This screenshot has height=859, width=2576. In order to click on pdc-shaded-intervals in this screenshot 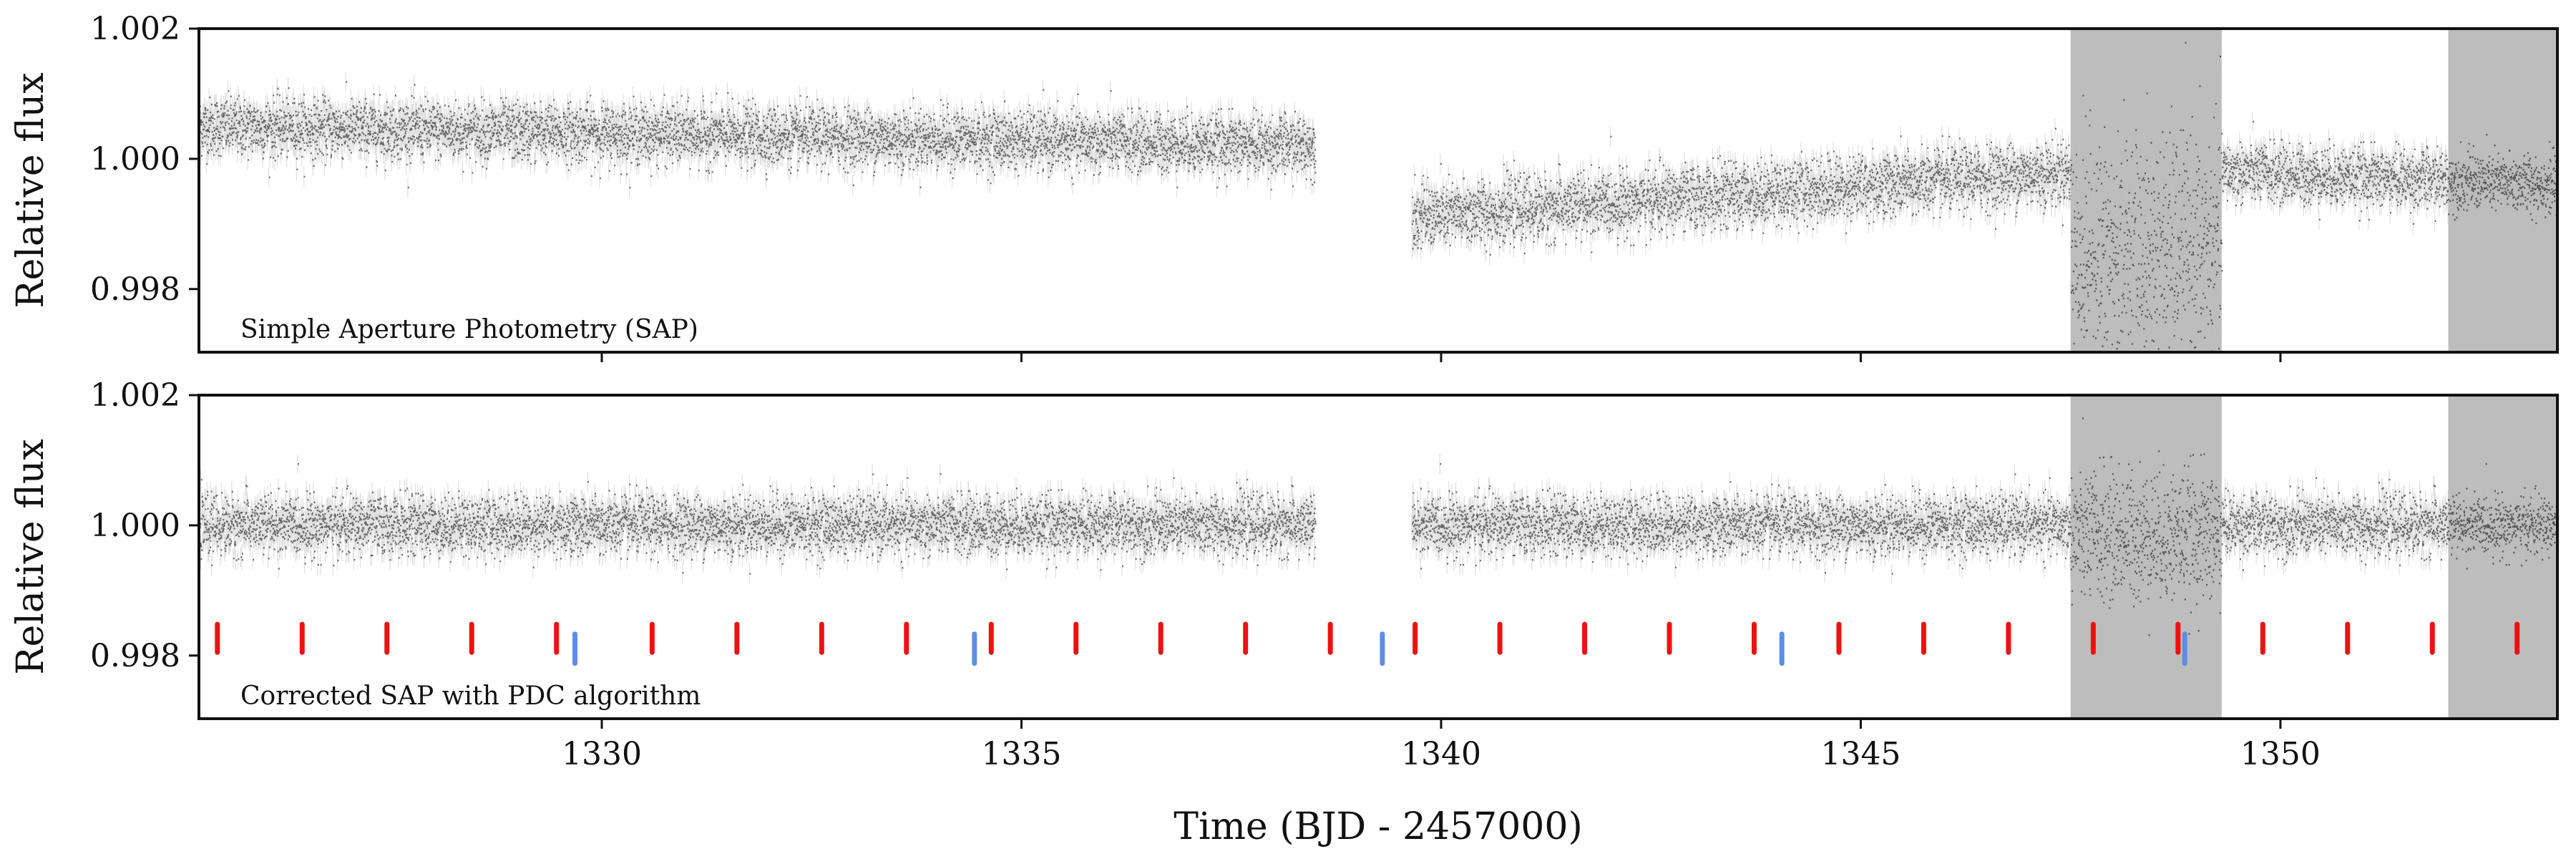, I will do `click(2313, 557)`.